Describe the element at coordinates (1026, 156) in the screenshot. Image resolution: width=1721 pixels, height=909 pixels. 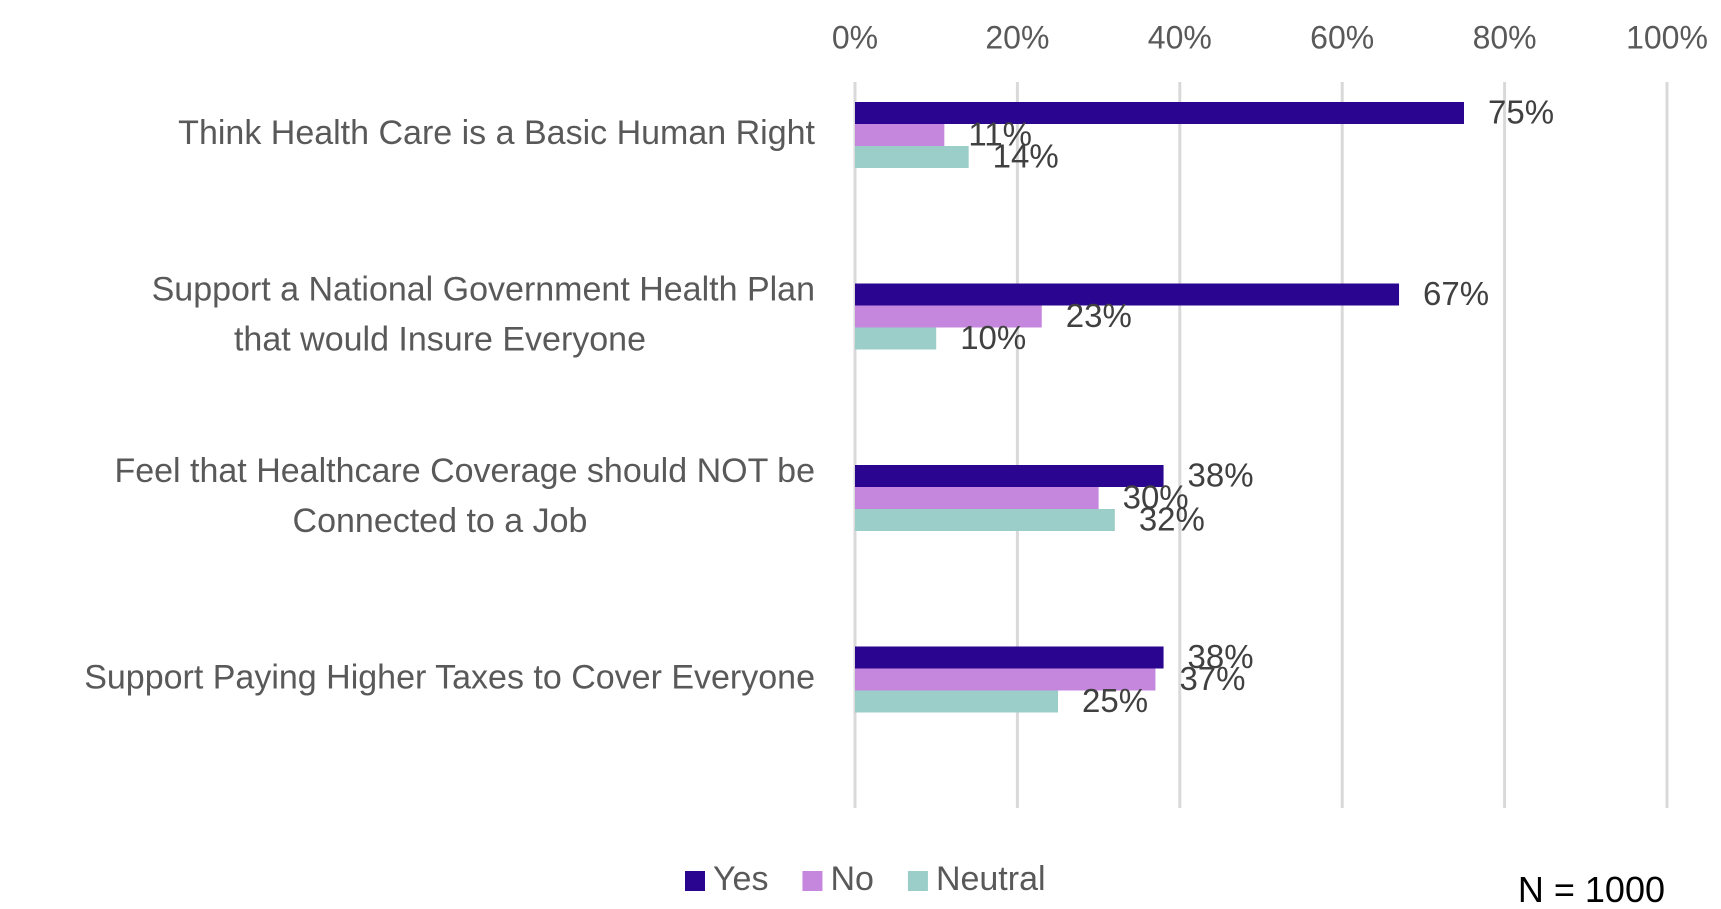
I see `data-label-neutral: 14%` at that location.